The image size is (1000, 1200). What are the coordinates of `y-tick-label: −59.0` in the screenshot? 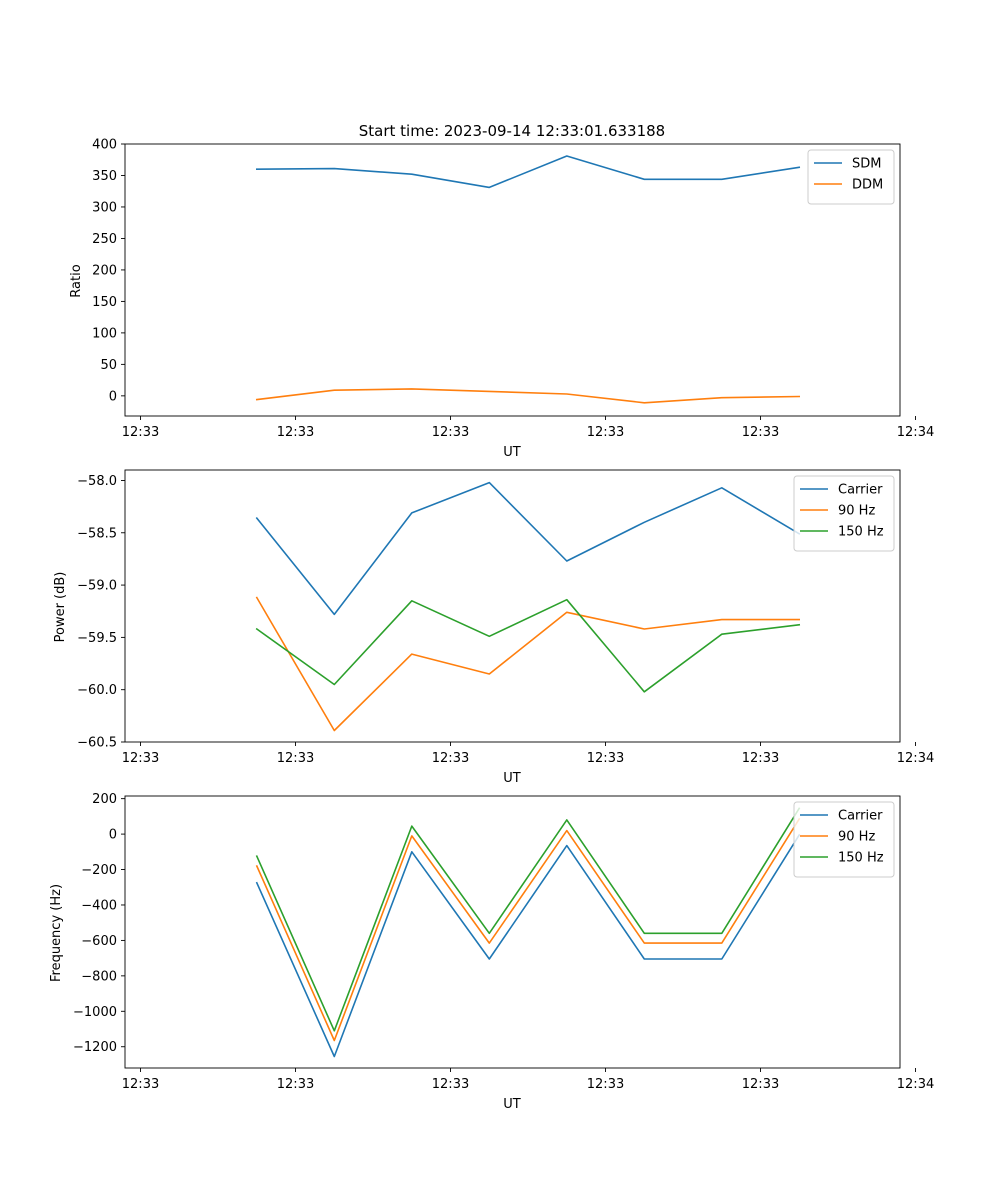 It's located at (97, 586).